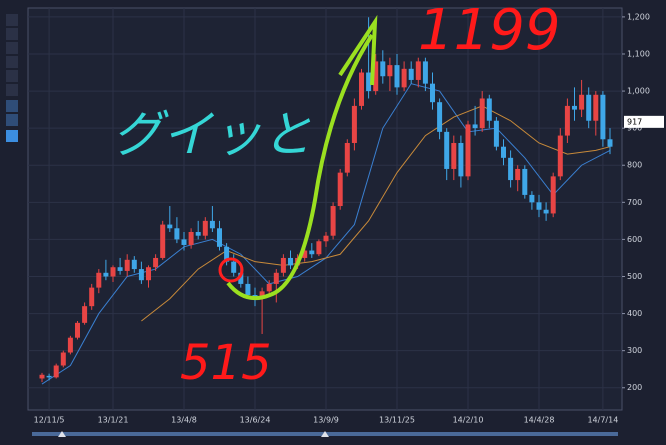 The image size is (666, 445). What do you see at coordinates (12, 136) in the screenshot?
I see `tool-refresh` at bounding box center [12, 136].